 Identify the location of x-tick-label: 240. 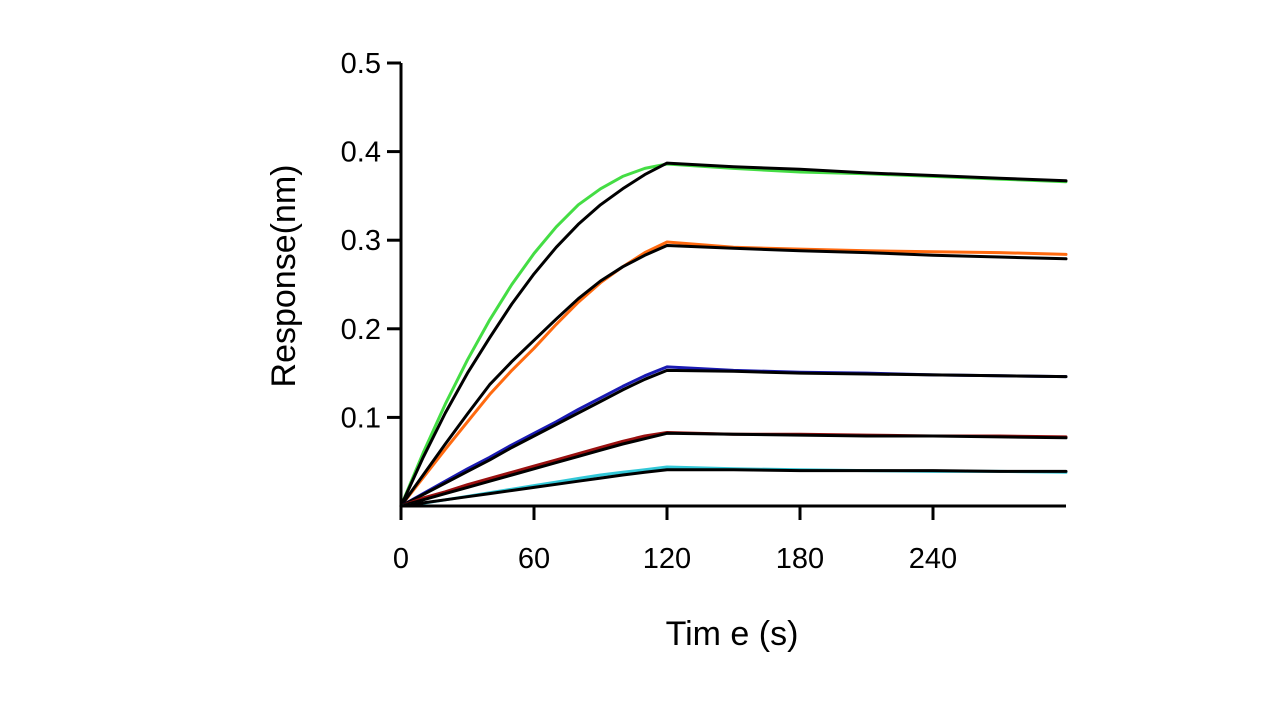
(933, 559).